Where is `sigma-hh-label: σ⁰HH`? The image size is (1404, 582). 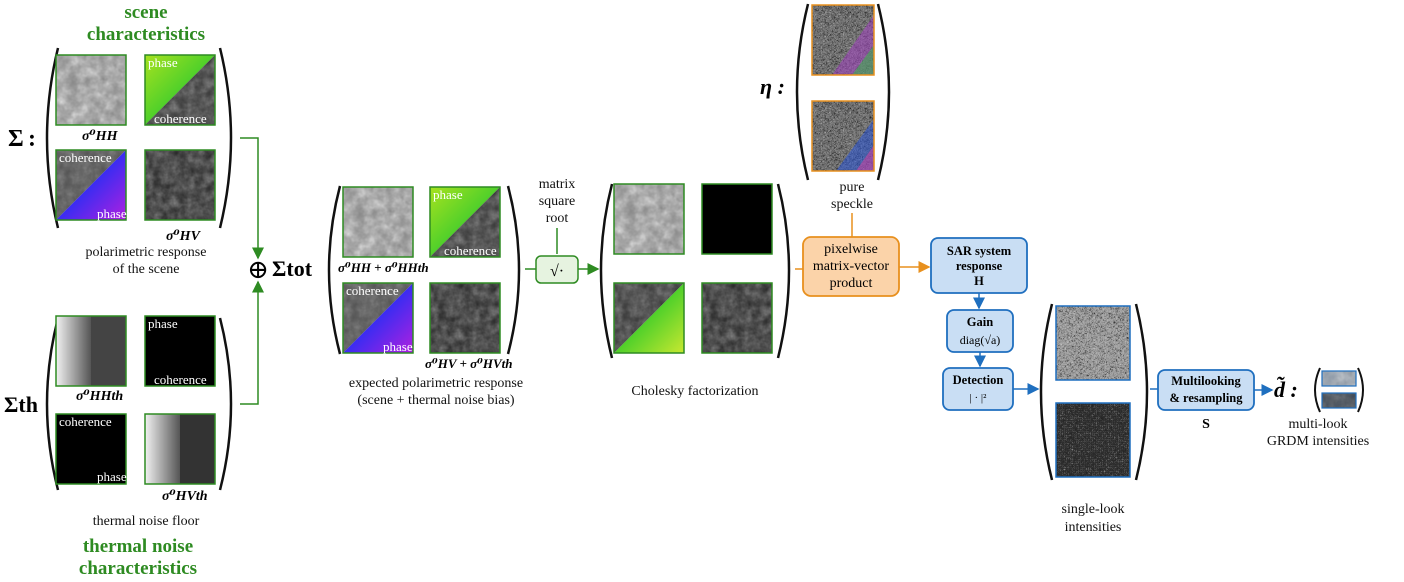 sigma-hh-label: σ⁰HH is located at coordinates (100, 136).